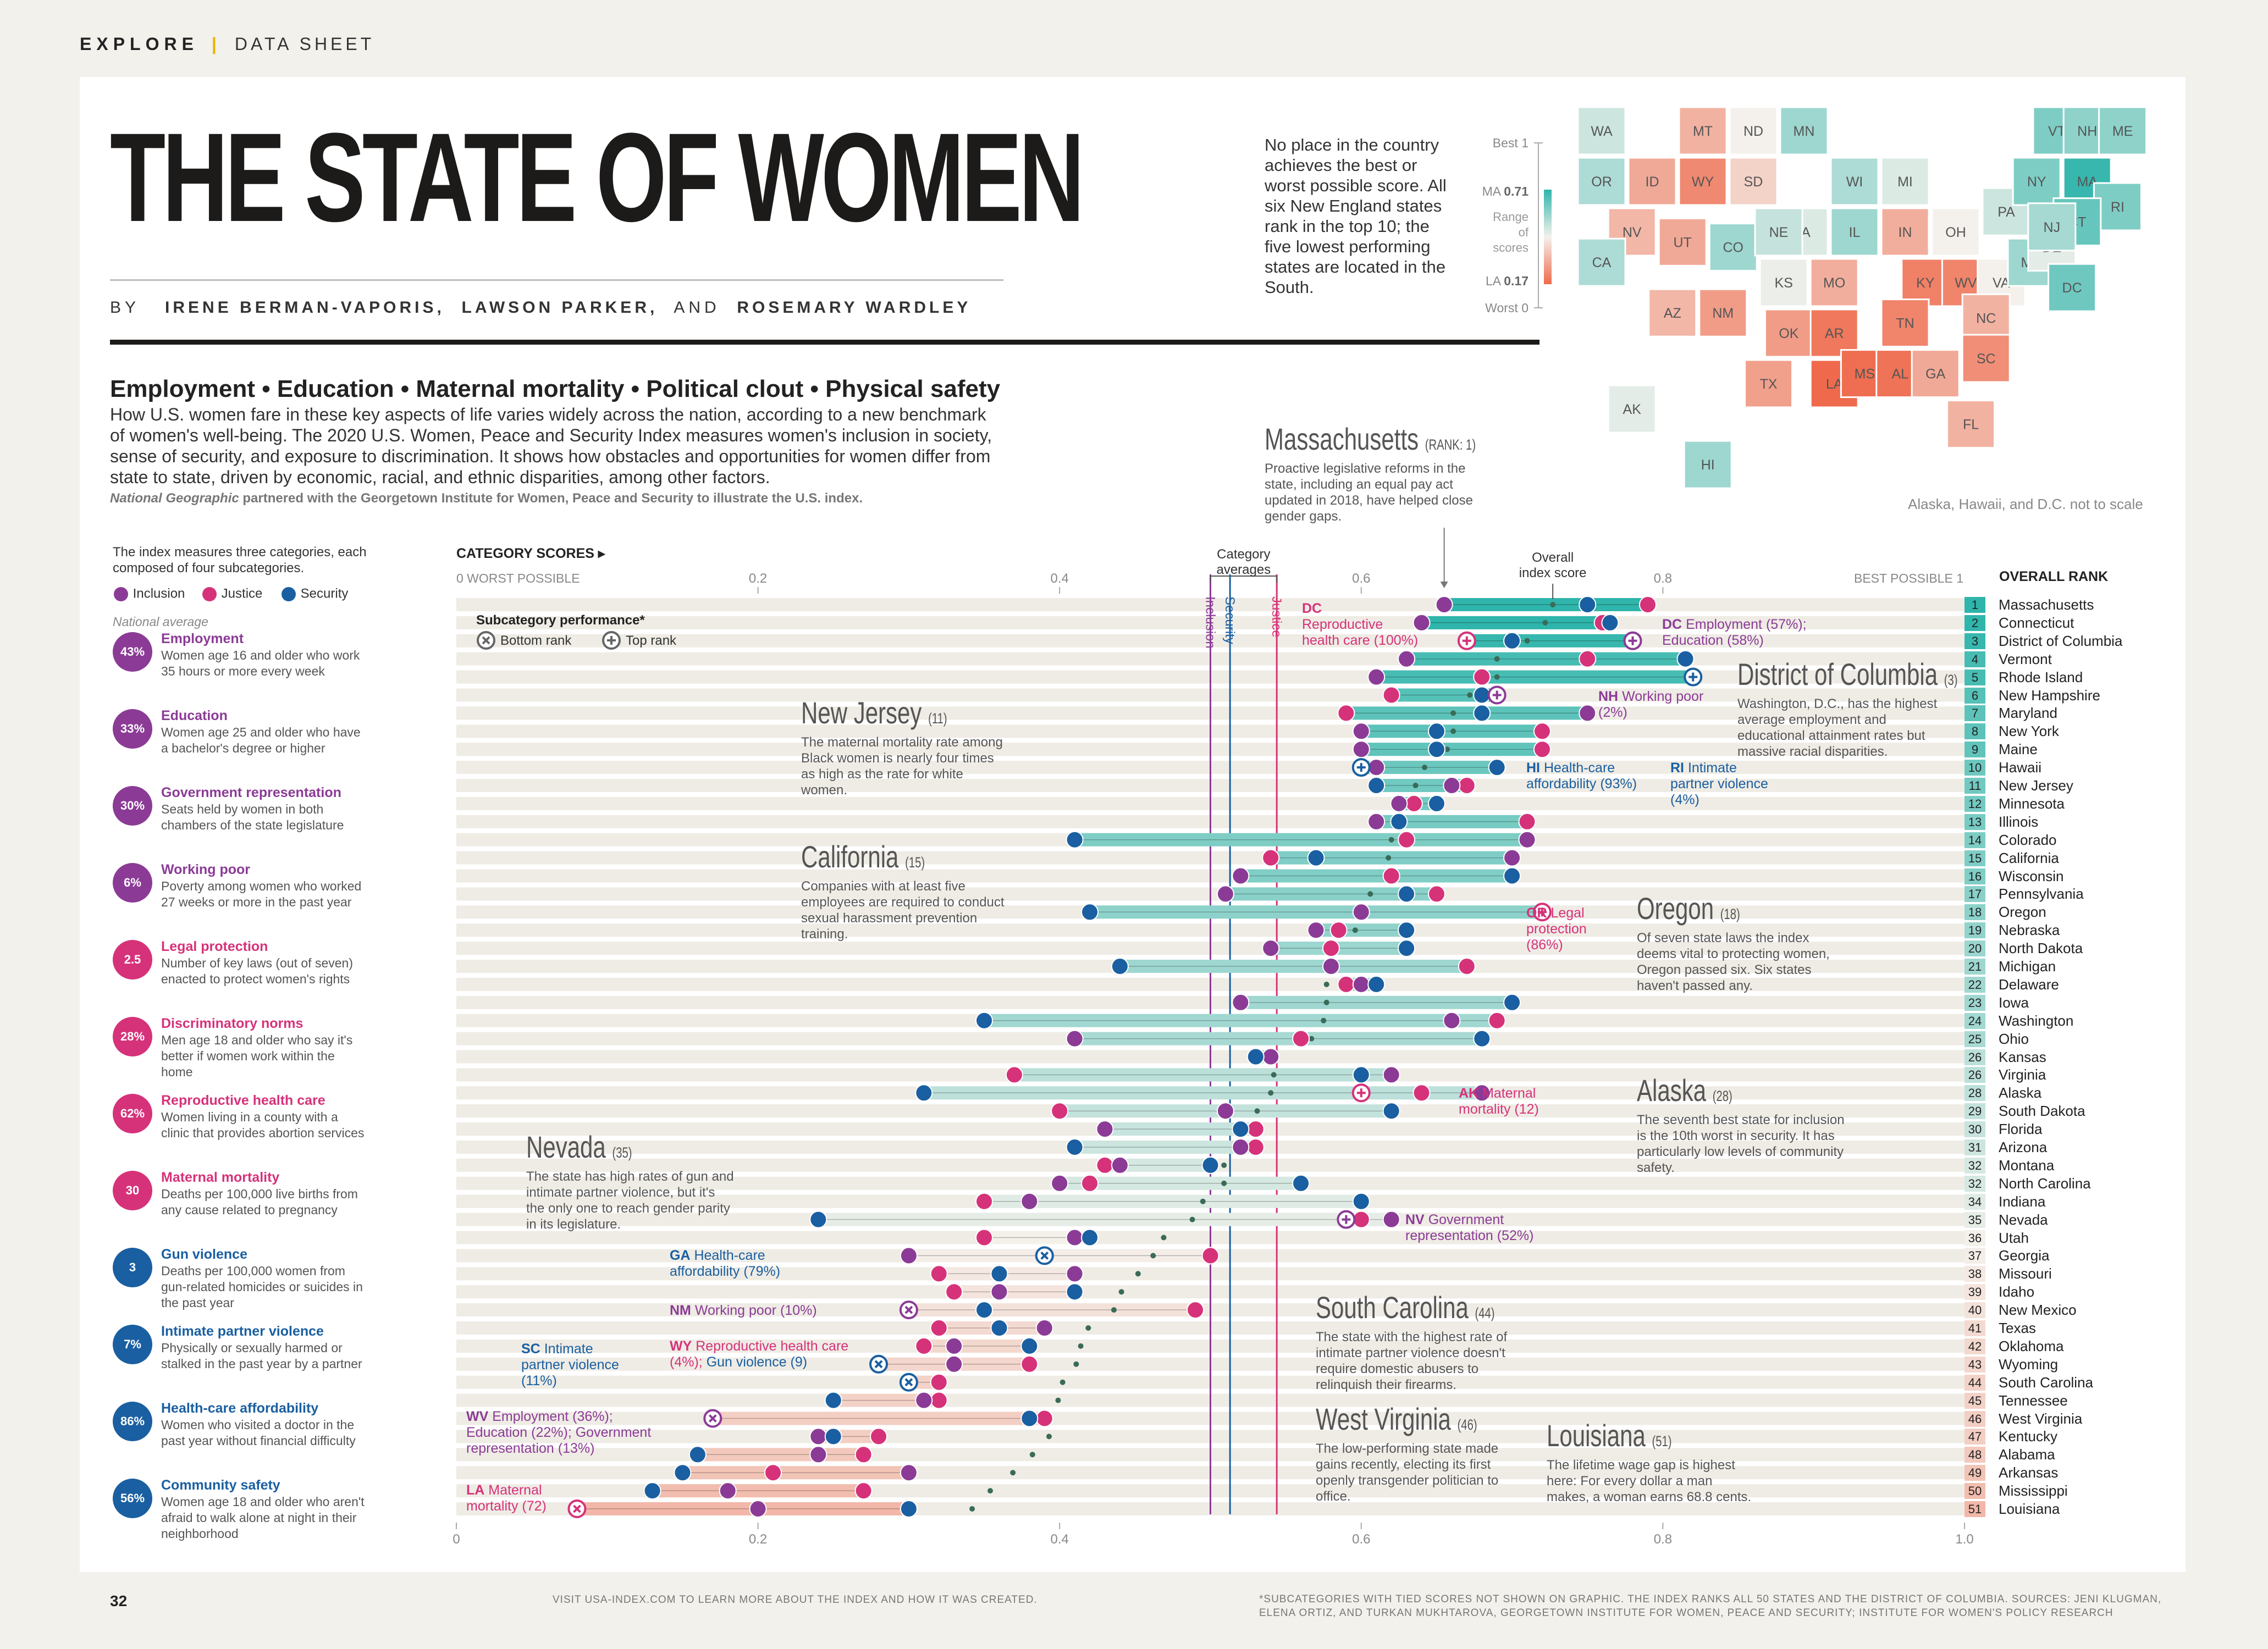 This screenshot has width=2268, height=1649. Describe the element at coordinates (1597, 1435) in the screenshot. I see `annotation-louisiana-name: Louisiana` at that location.